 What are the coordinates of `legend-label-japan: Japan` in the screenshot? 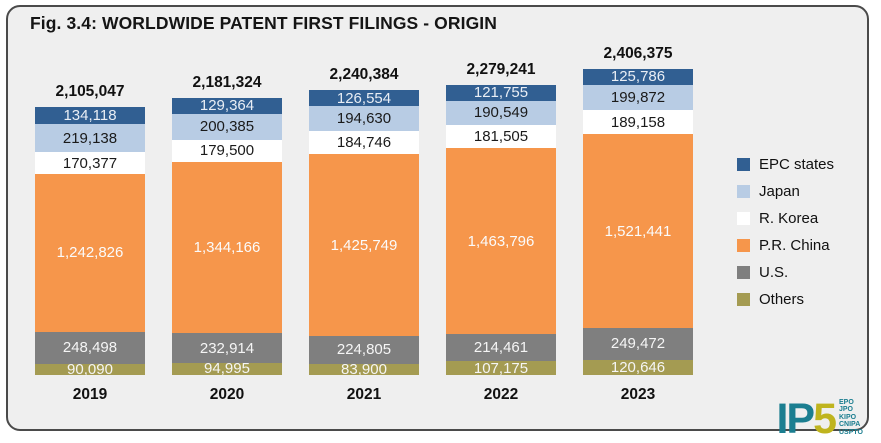 It's located at (779, 191).